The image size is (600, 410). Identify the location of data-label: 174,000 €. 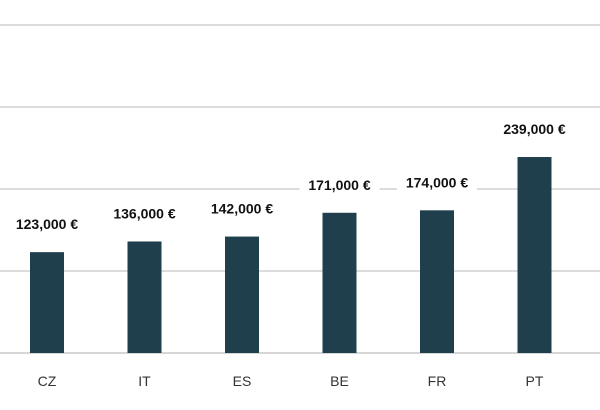
(437, 182).